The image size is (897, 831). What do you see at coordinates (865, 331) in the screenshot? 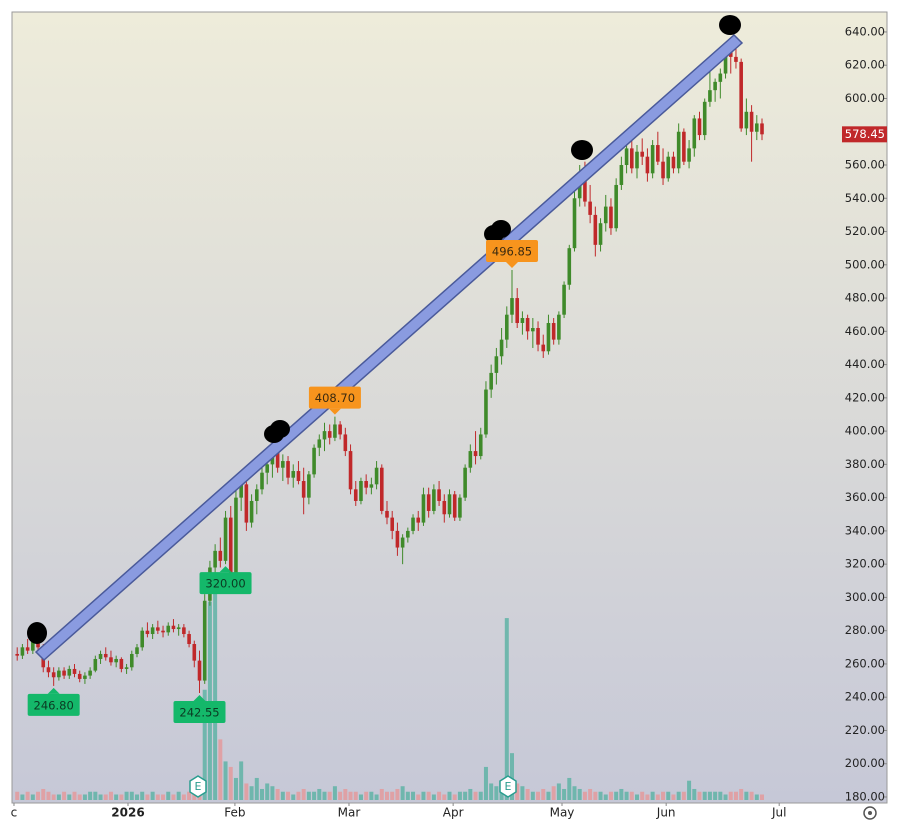
I see `y-tick-label: 460.00` at bounding box center [865, 331].